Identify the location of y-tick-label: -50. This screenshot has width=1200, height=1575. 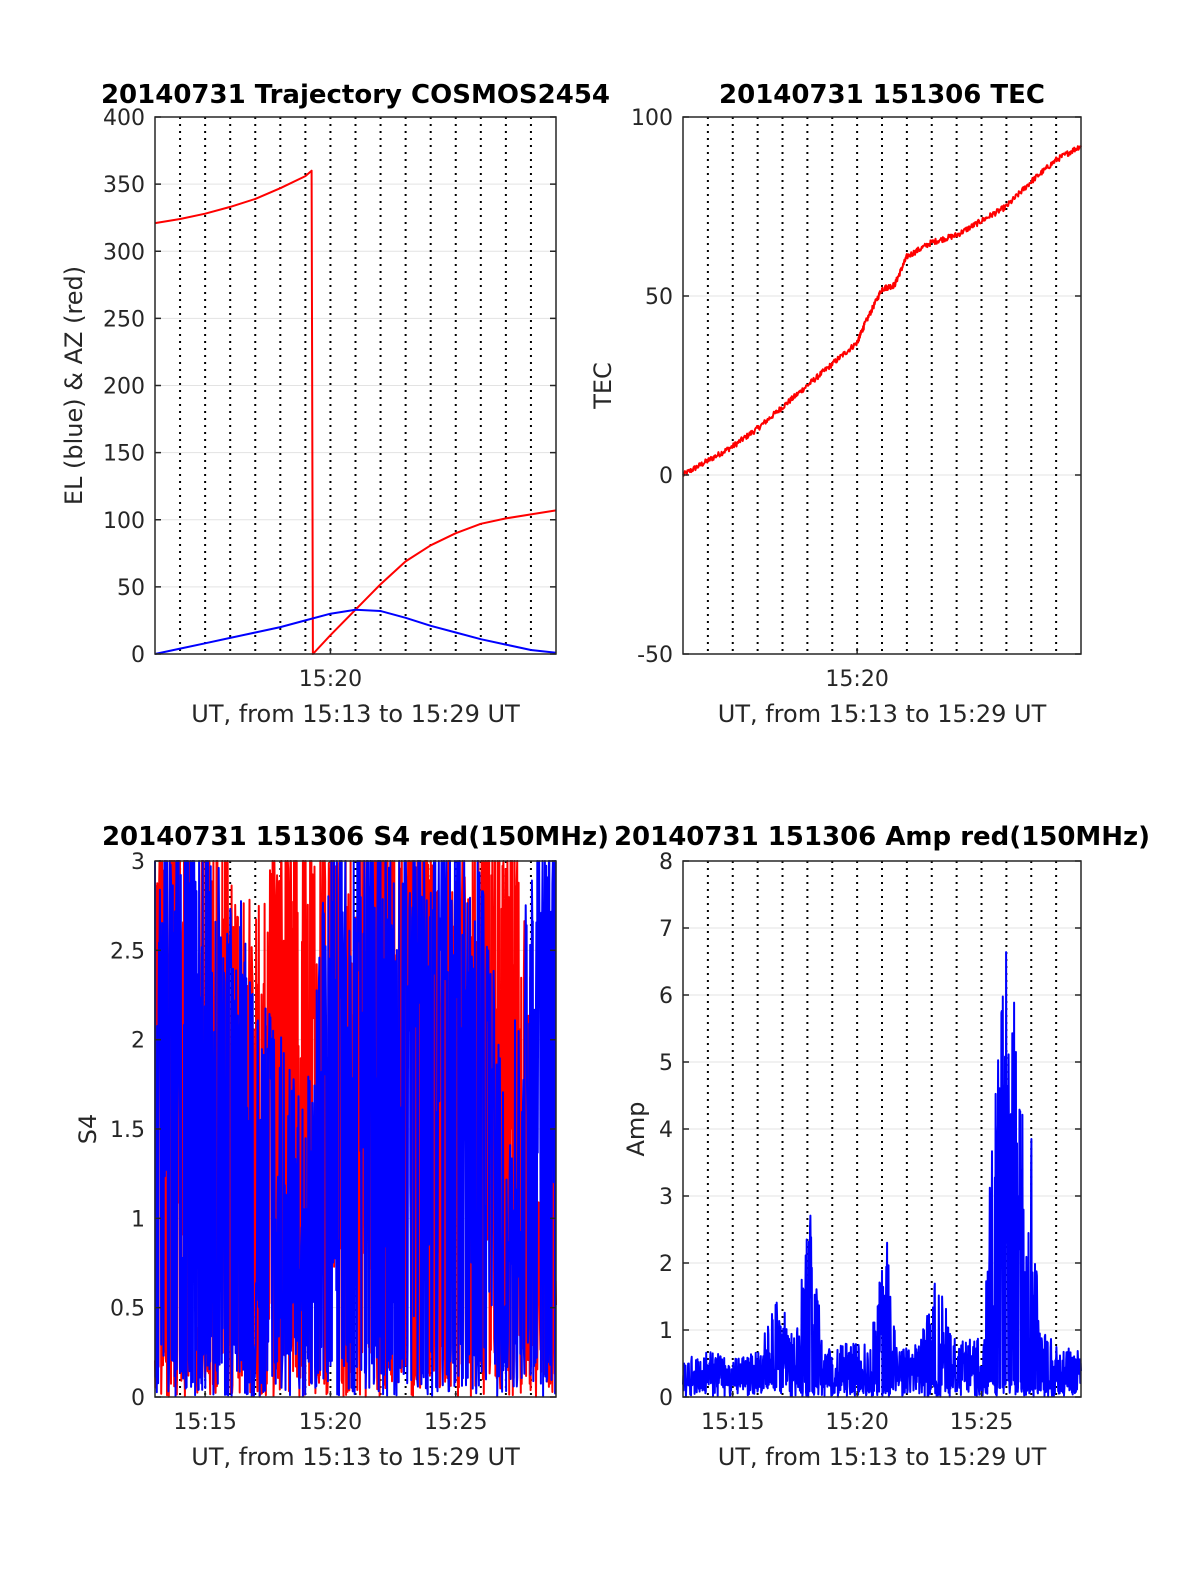
(655, 655).